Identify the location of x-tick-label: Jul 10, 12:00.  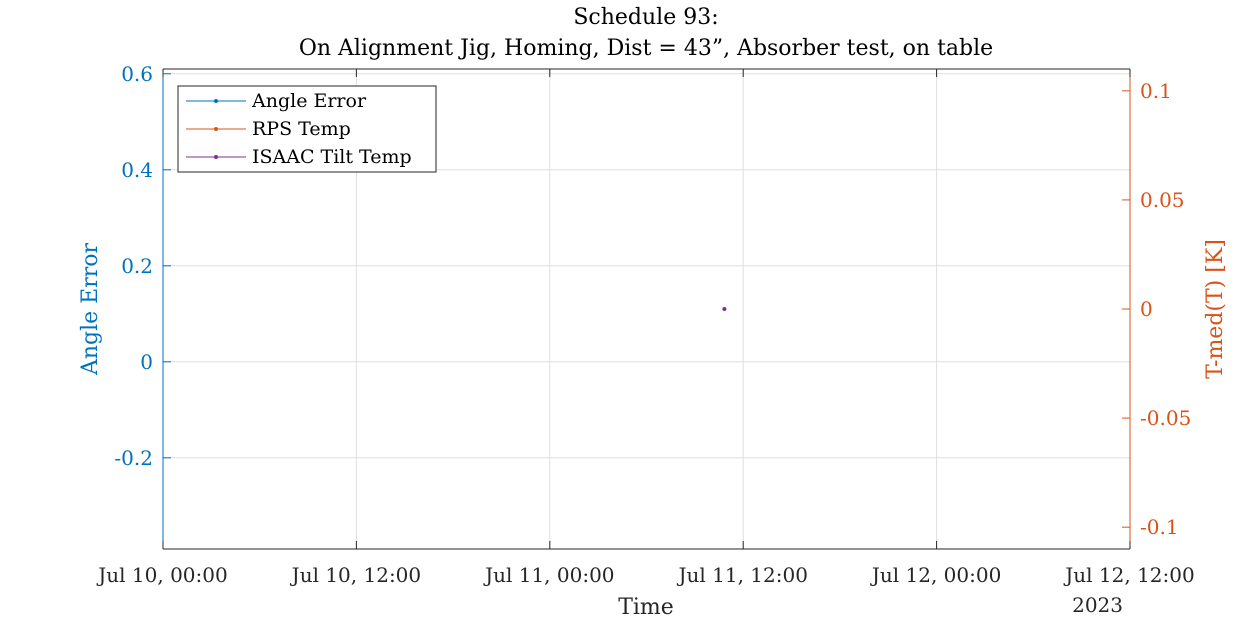
(355, 575).